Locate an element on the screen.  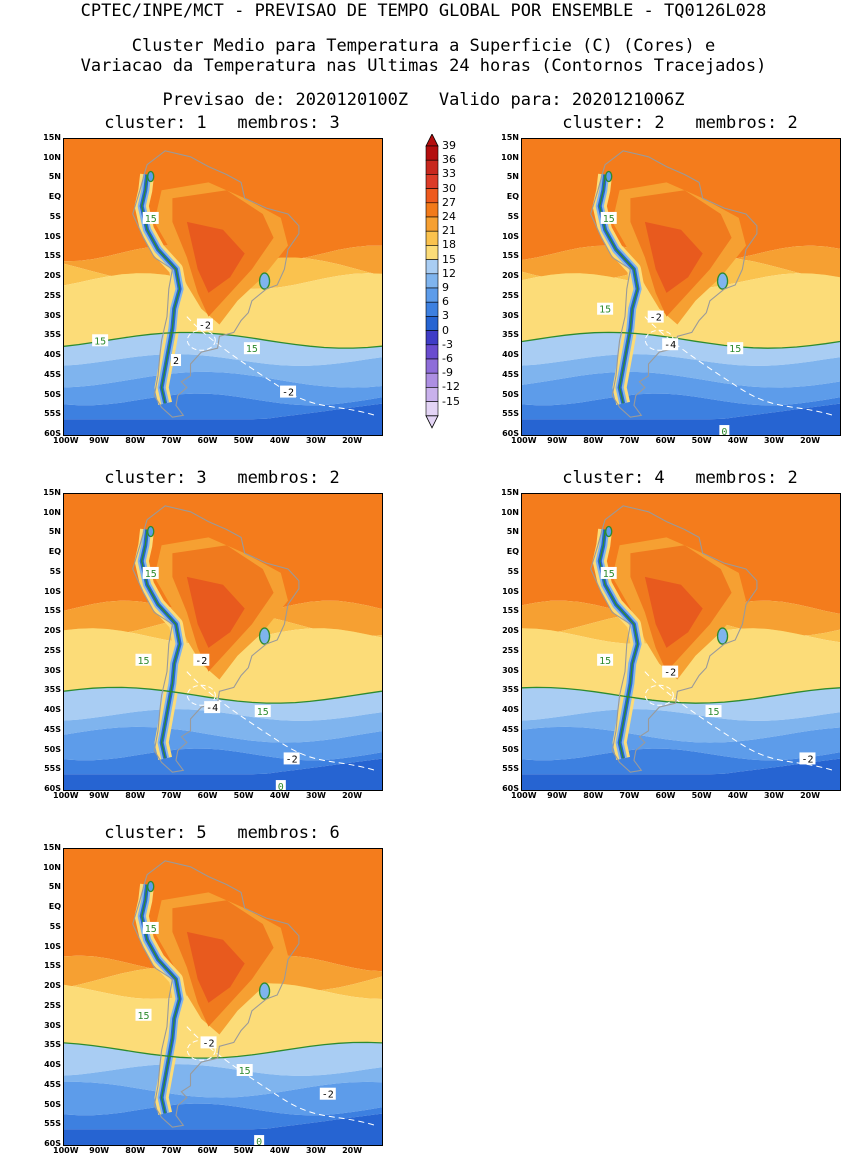
panel-title-1: cluster: 1 membros: 3 is located at coordinates (222, 123).